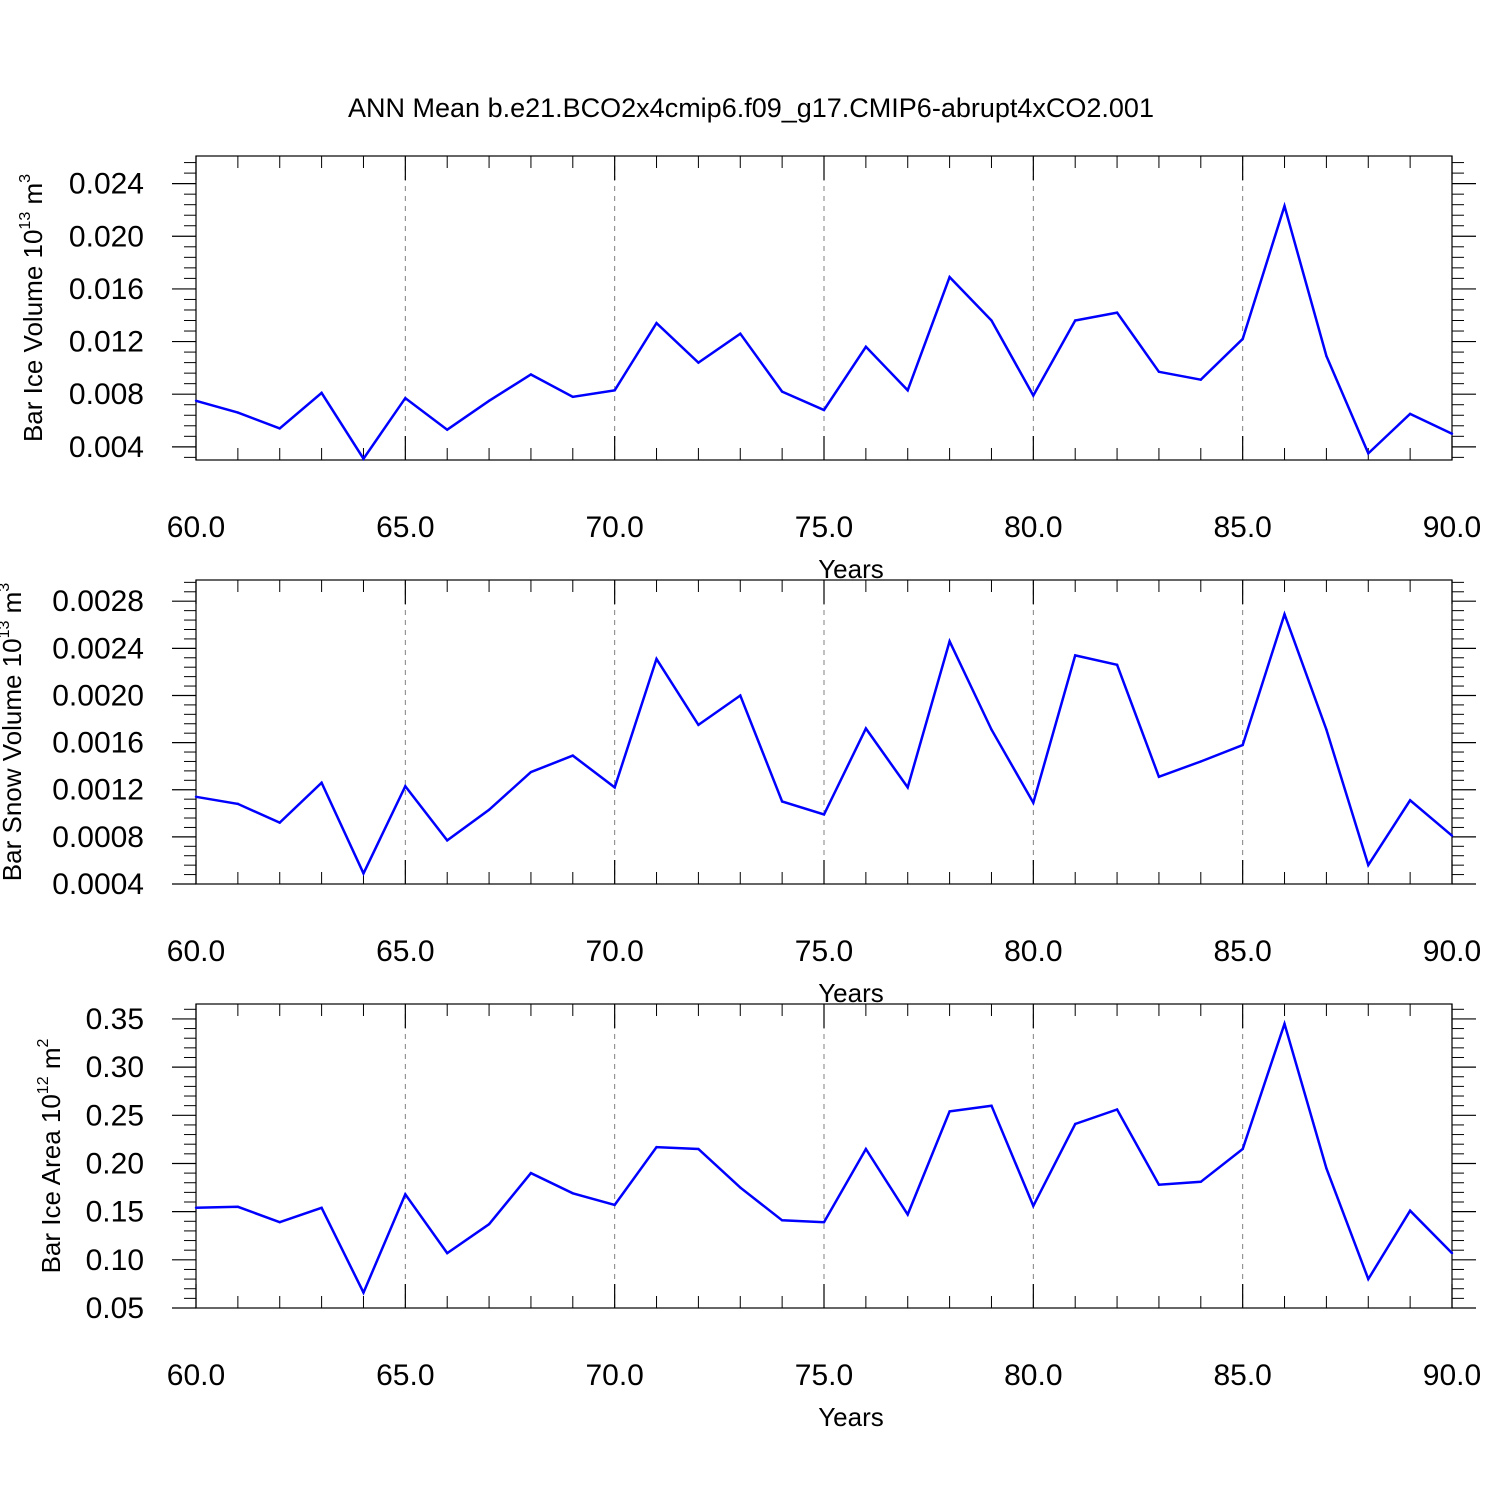 The image size is (1500, 1500). I want to click on y-tick-label: 0.016, so click(106, 289).